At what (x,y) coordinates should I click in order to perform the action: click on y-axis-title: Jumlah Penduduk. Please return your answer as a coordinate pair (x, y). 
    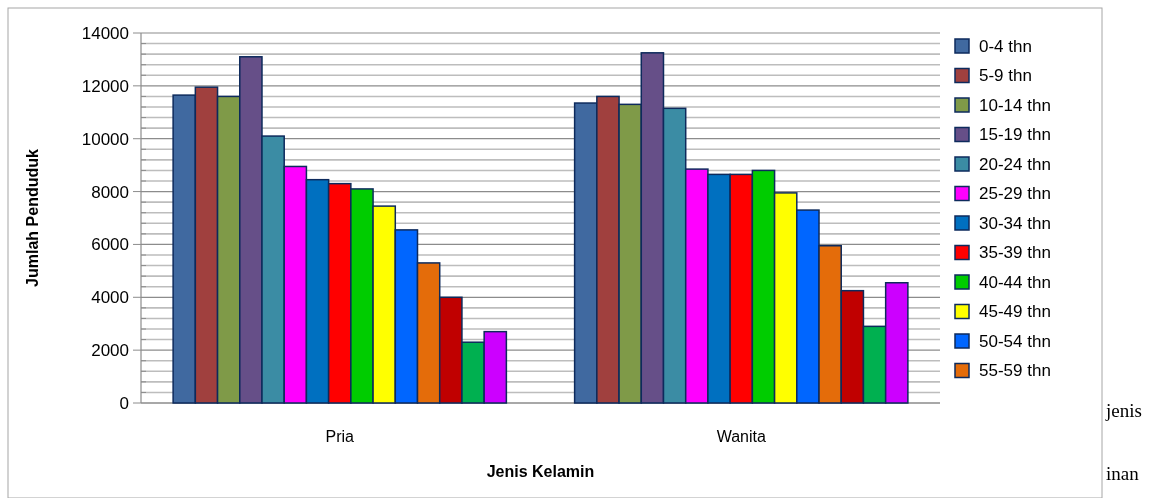
    Looking at the image, I should click on (32, 218).